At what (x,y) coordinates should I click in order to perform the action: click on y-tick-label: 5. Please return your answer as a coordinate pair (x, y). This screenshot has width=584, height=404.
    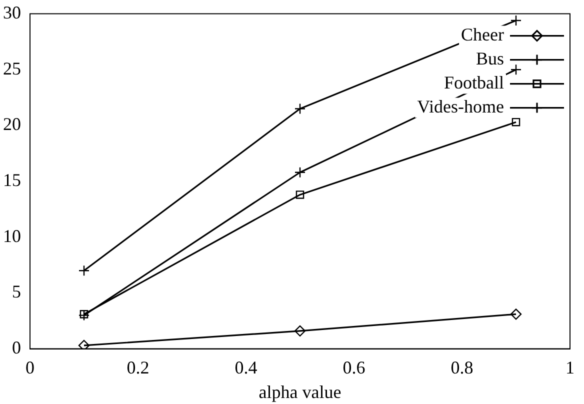
    Looking at the image, I should click on (16, 292).